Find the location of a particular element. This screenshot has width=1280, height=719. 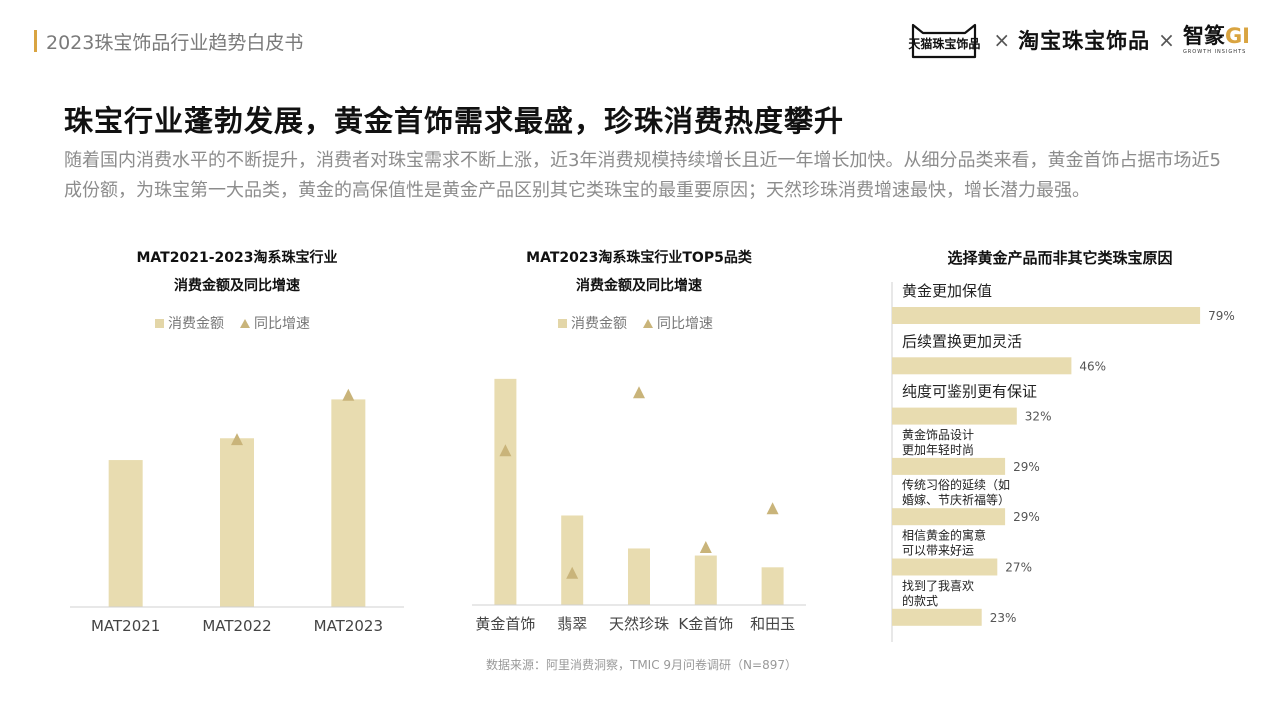

zhichuan-gi-logo: 智篆GI GROWTH INSIGHTS is located at coordinates (1216, 40).